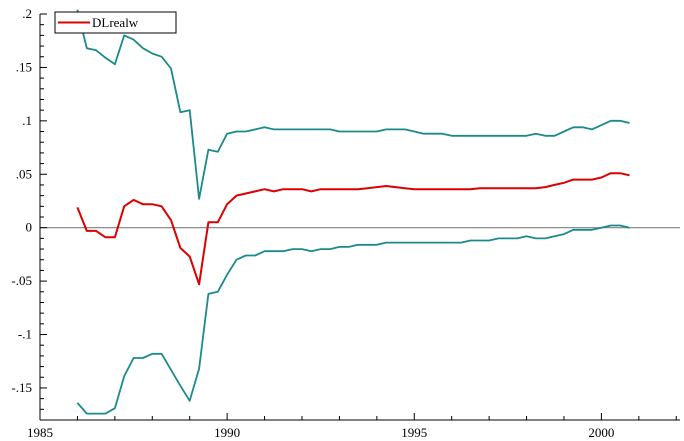  Describe the element at coordinates (40, 432) in the screenshot. I see `x-tick-label: 1985` at that location.